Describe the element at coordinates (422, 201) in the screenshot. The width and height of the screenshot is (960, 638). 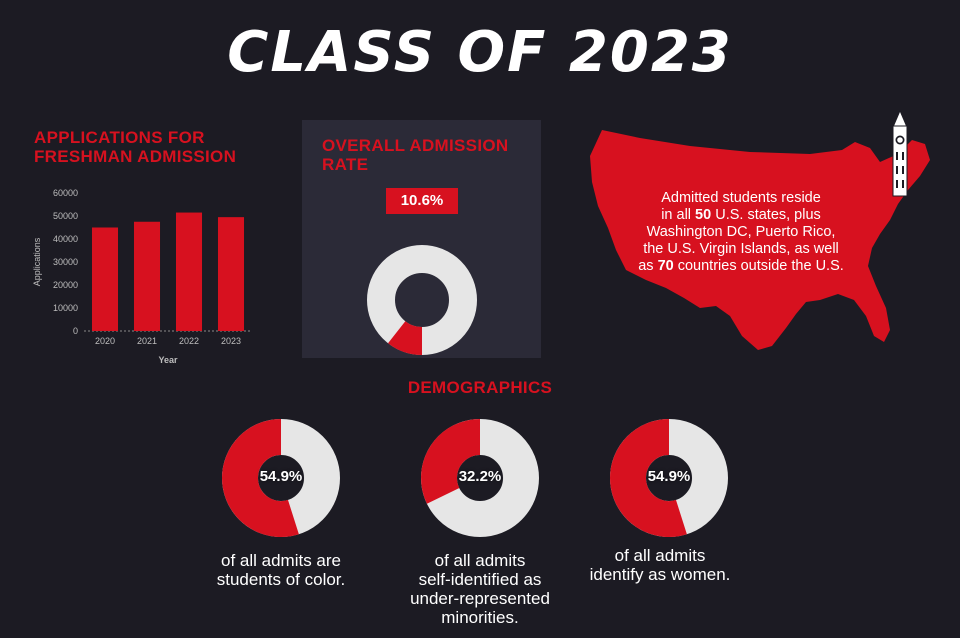
I see `admission-rate-badge: 10.6%` at that location.